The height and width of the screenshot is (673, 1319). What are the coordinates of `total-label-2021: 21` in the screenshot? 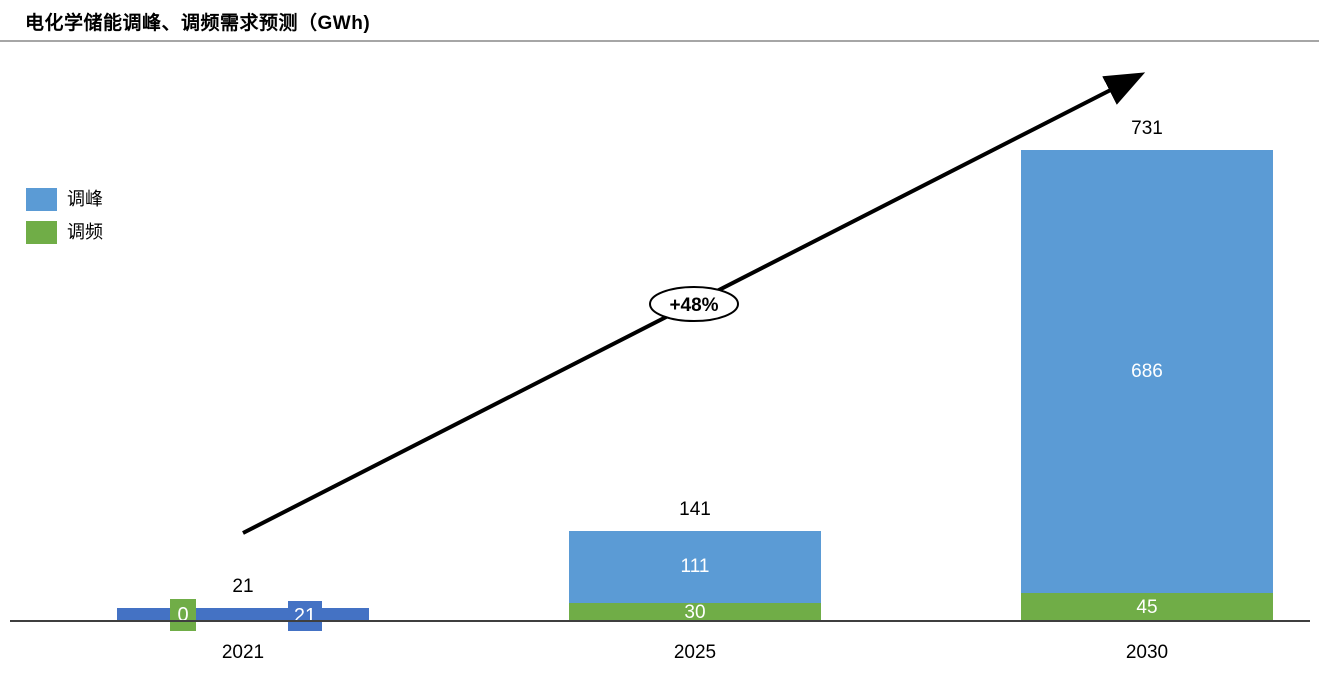 It's located at (243, 587).